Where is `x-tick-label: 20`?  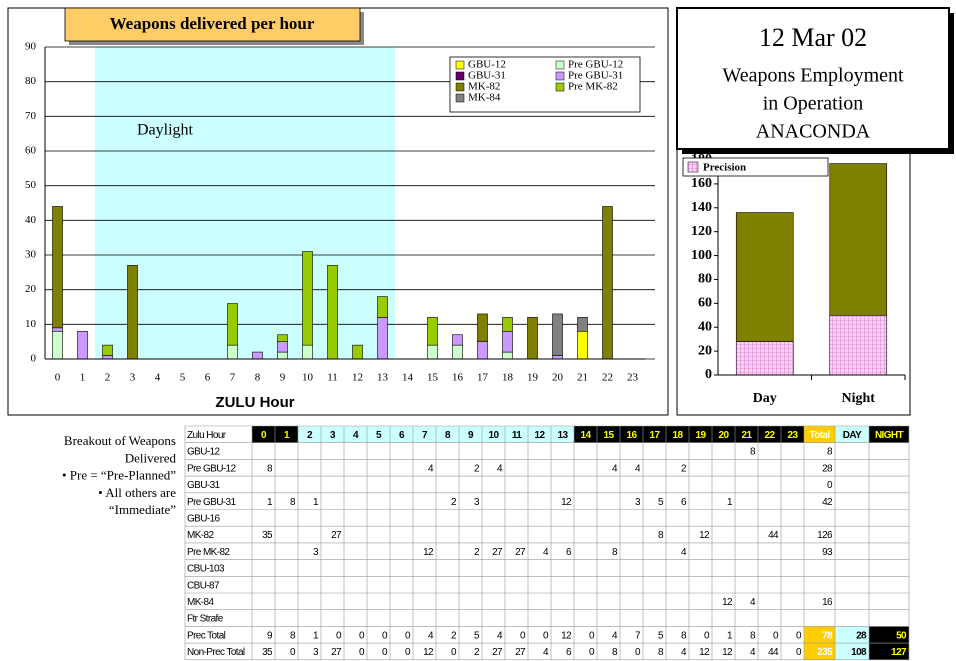
x-tick-label: 20 is located at coordinates (558, 378).